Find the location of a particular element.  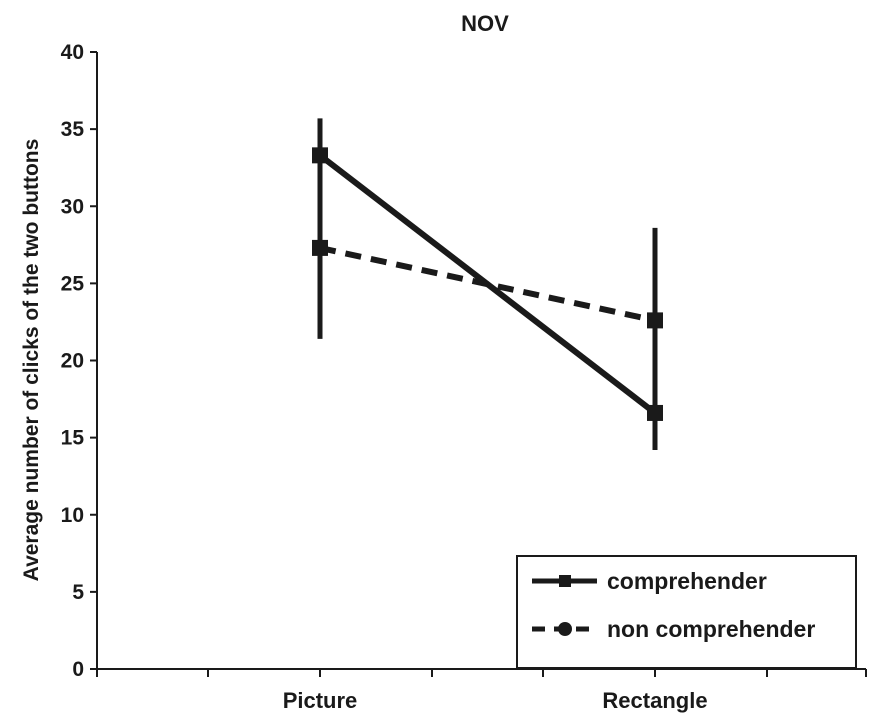

y-tick-label: 25 is located at coordinates (73, 283).